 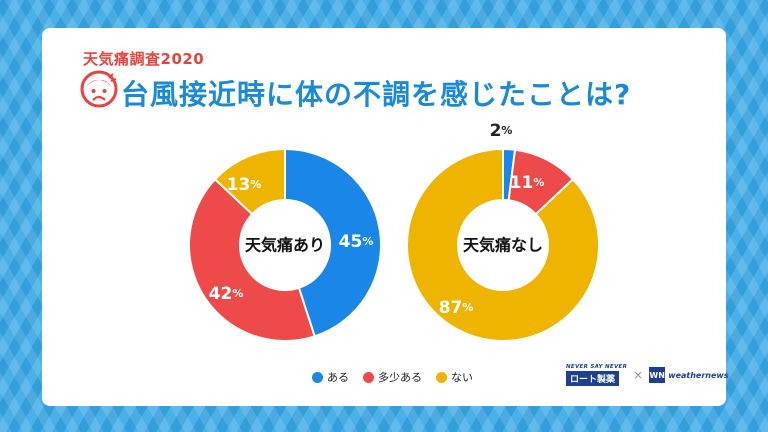 I want to click on legend-dot-tashou, so click(x=368, y=377).